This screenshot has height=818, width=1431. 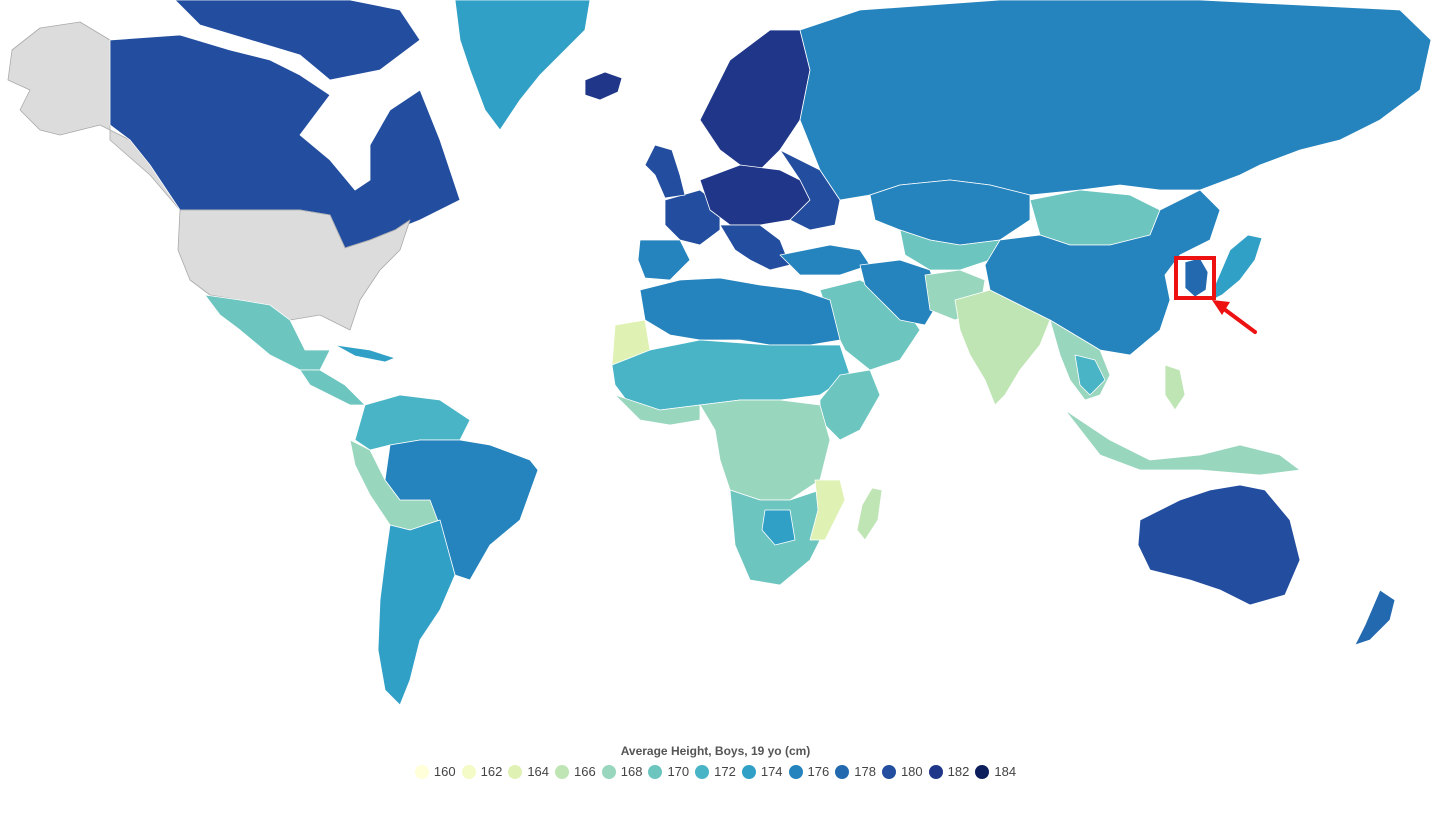 What do you see at coordinates (1237, 267) in the screenshot?
I see `region-japan` at bounding box center [1237, 267].